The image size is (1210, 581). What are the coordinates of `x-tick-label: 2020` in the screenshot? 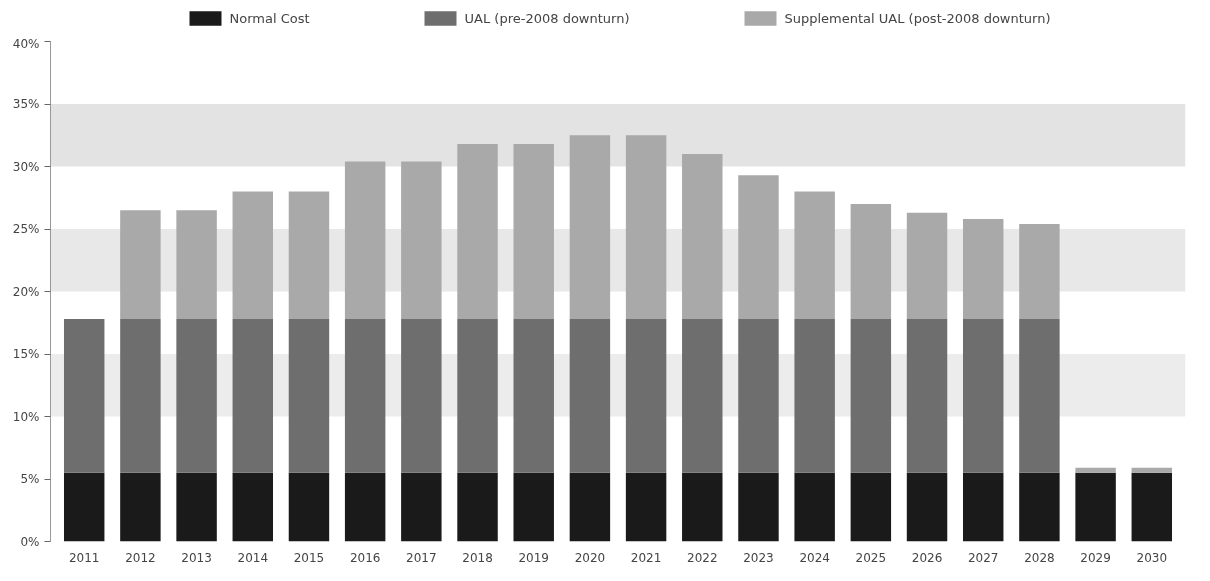 It's located at (590, 557).